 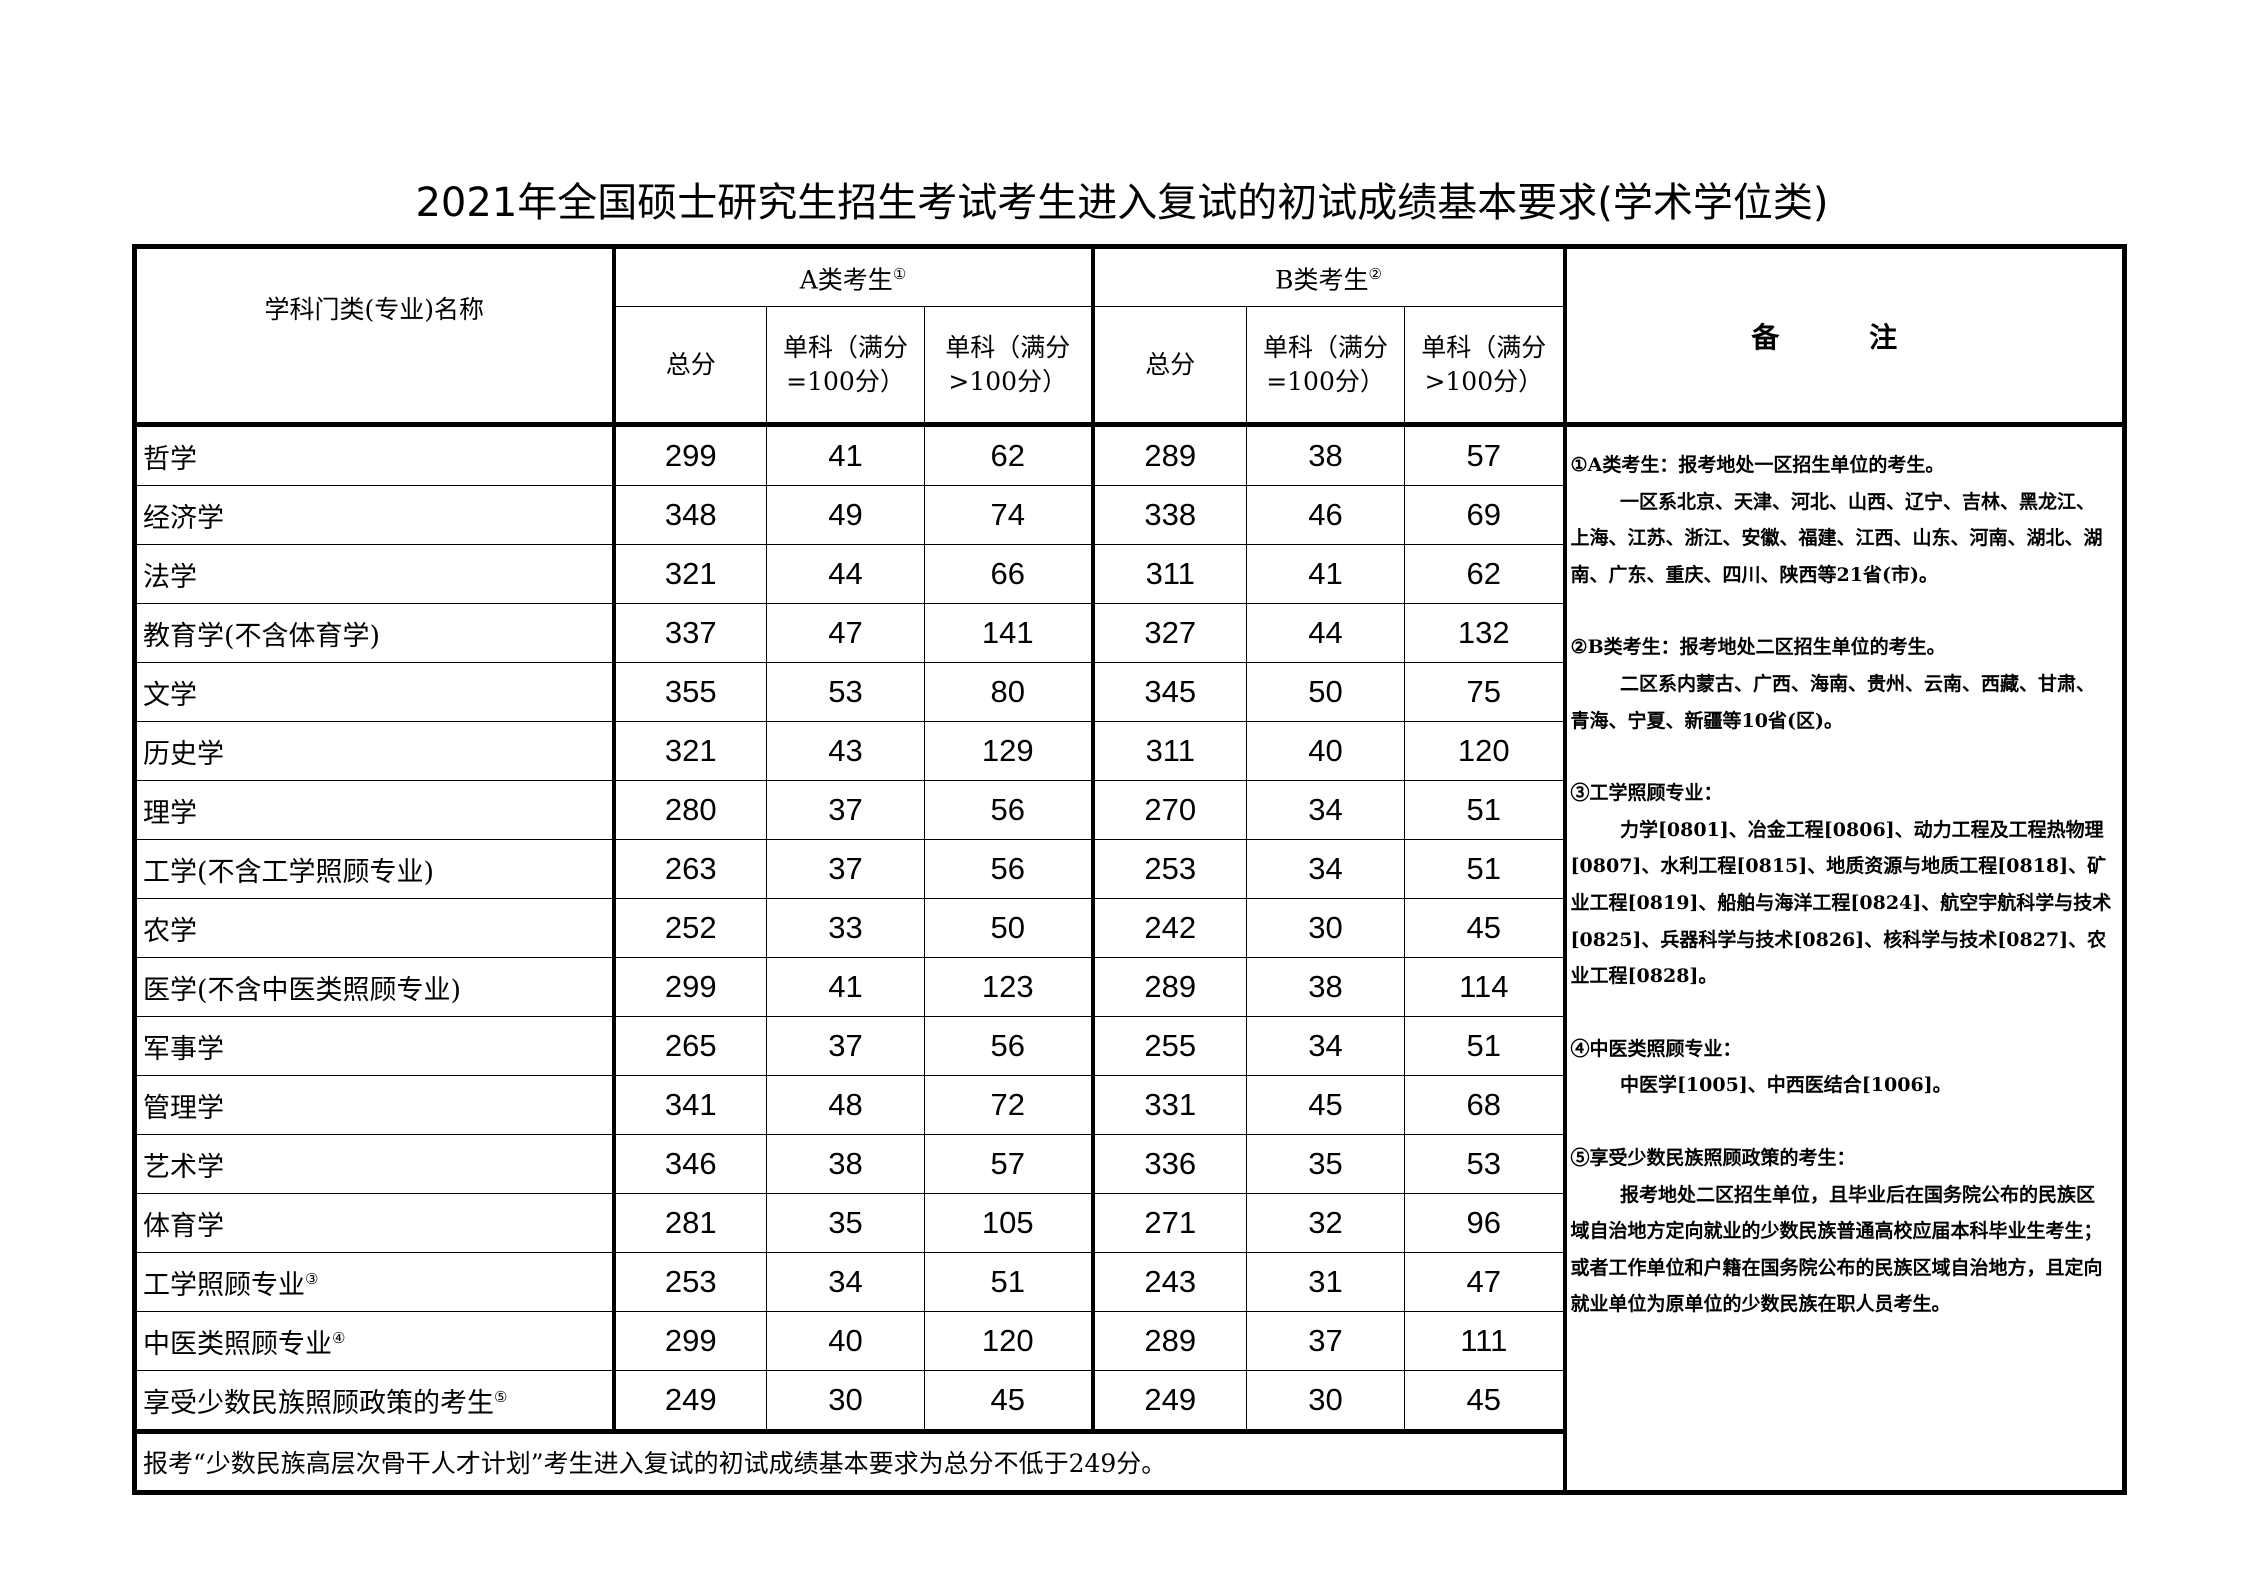 I want to click on a-score-single100: 40, so click(x=845, y=1341).